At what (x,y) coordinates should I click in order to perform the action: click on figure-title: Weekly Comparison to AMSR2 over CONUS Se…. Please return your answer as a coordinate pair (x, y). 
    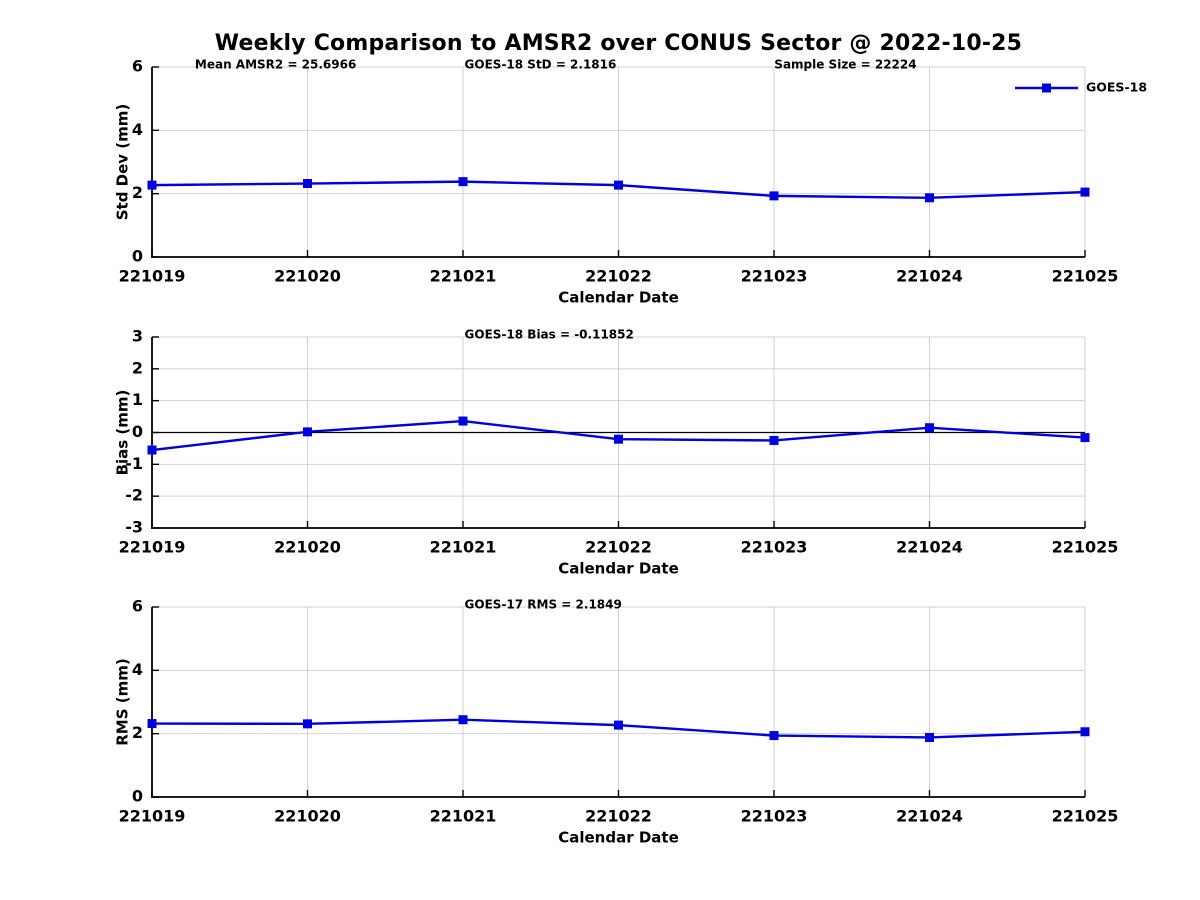
    Looking at the image, I should click on (618, 43).